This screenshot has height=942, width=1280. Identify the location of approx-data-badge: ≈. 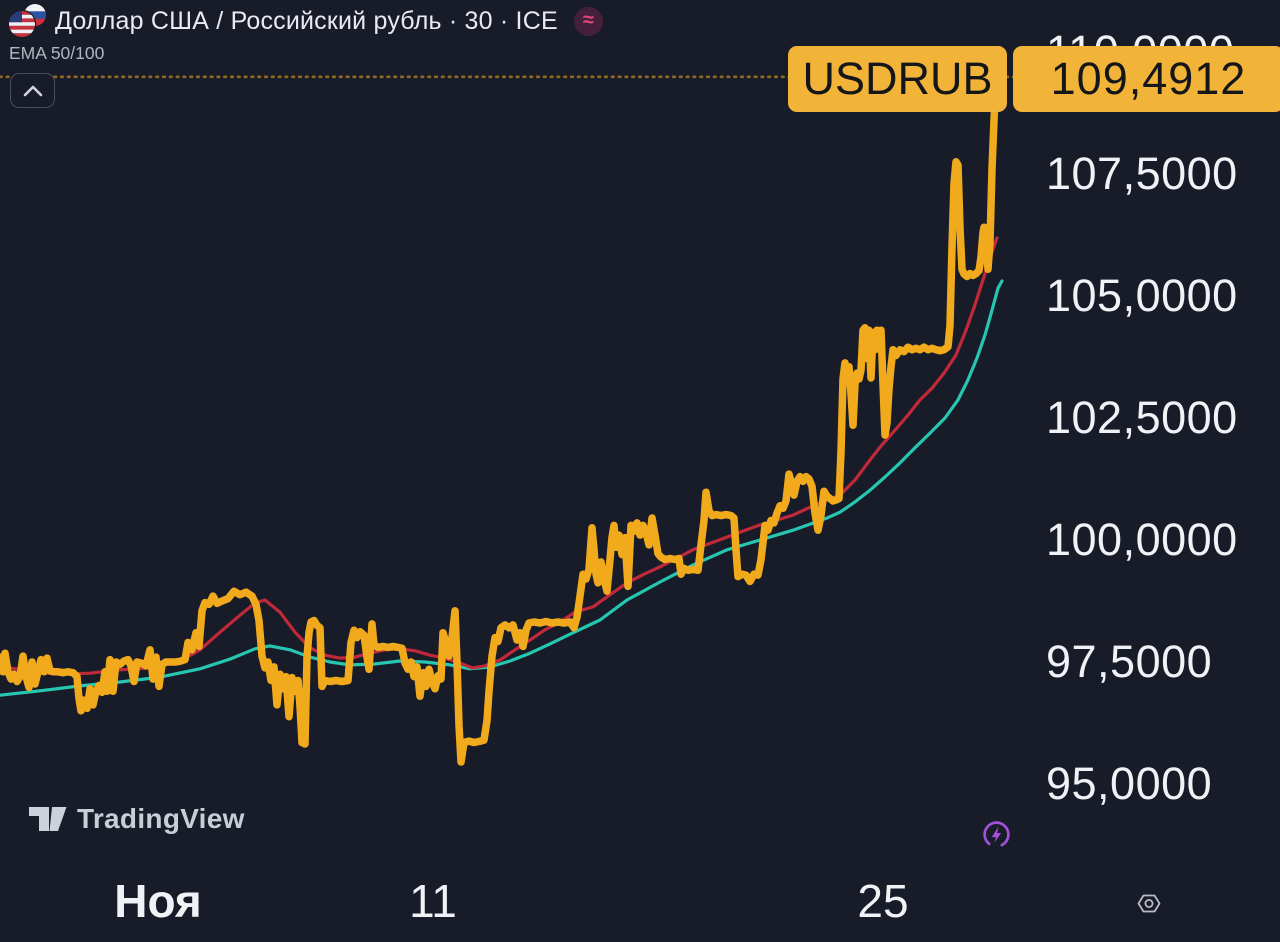
(588, 21).